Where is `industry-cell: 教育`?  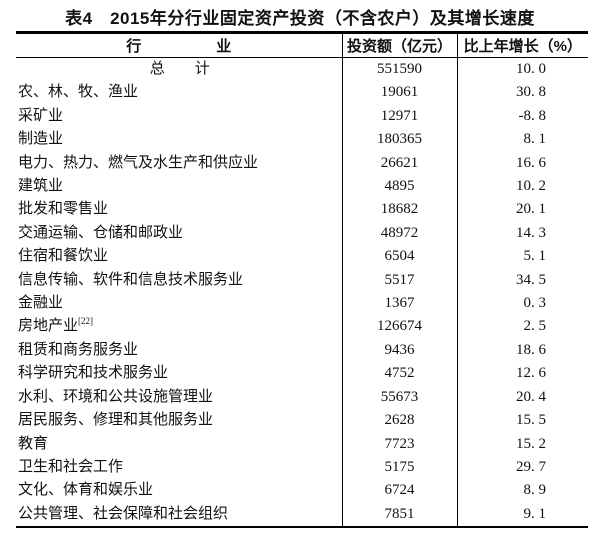
industry-cell: 教育 is located at coordinates (179, 444).